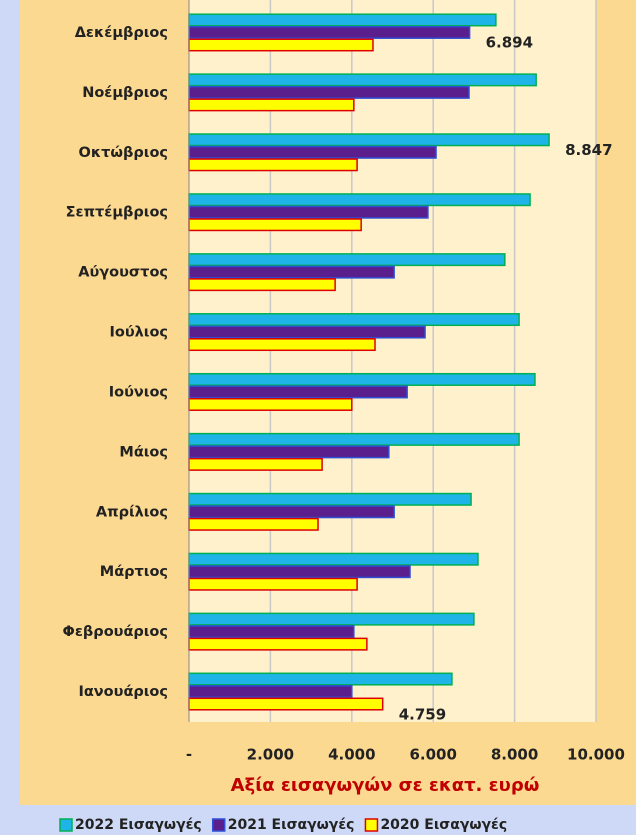 The height and width of the screenshot is (835, 636). What do you see at coordinates (514, 755) in the screenshot?
I see `x-tick-label: 8.000` at bounding box center [514, 755].